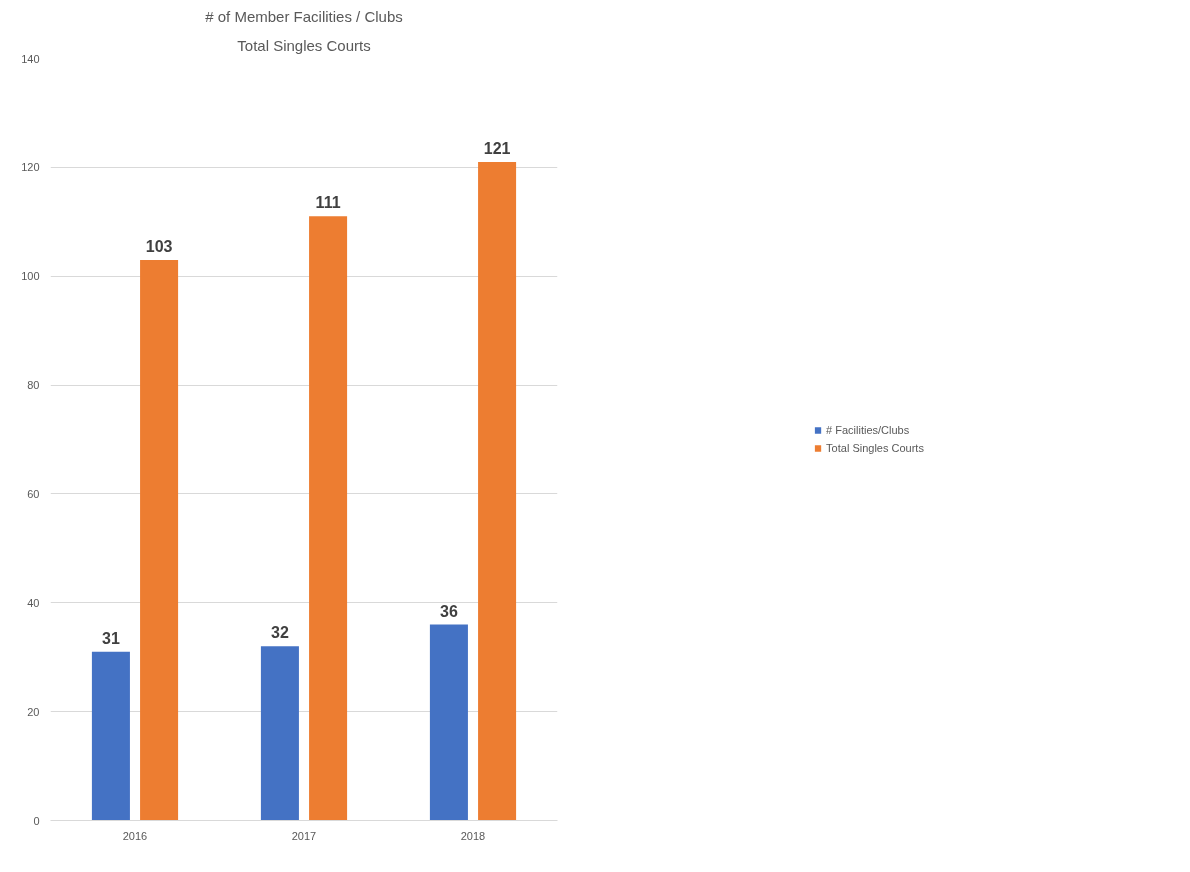 Image resolution: width=1190 pixels, height=872 pixels. Describe the element at coordinates (33, 711) in the screenshot. I see `y-tick-label: 20` at that location.